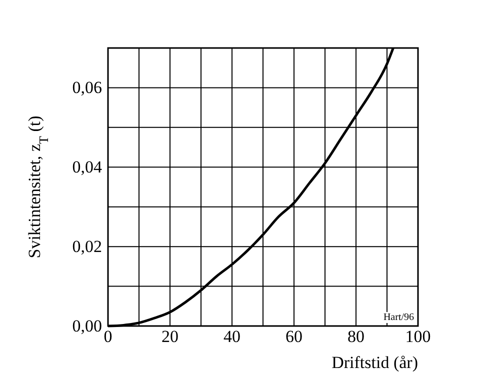 Image resolution: width=486 pixels, height=392 pixels. I want to click on annotation: Hart/96, so click(398, 317).